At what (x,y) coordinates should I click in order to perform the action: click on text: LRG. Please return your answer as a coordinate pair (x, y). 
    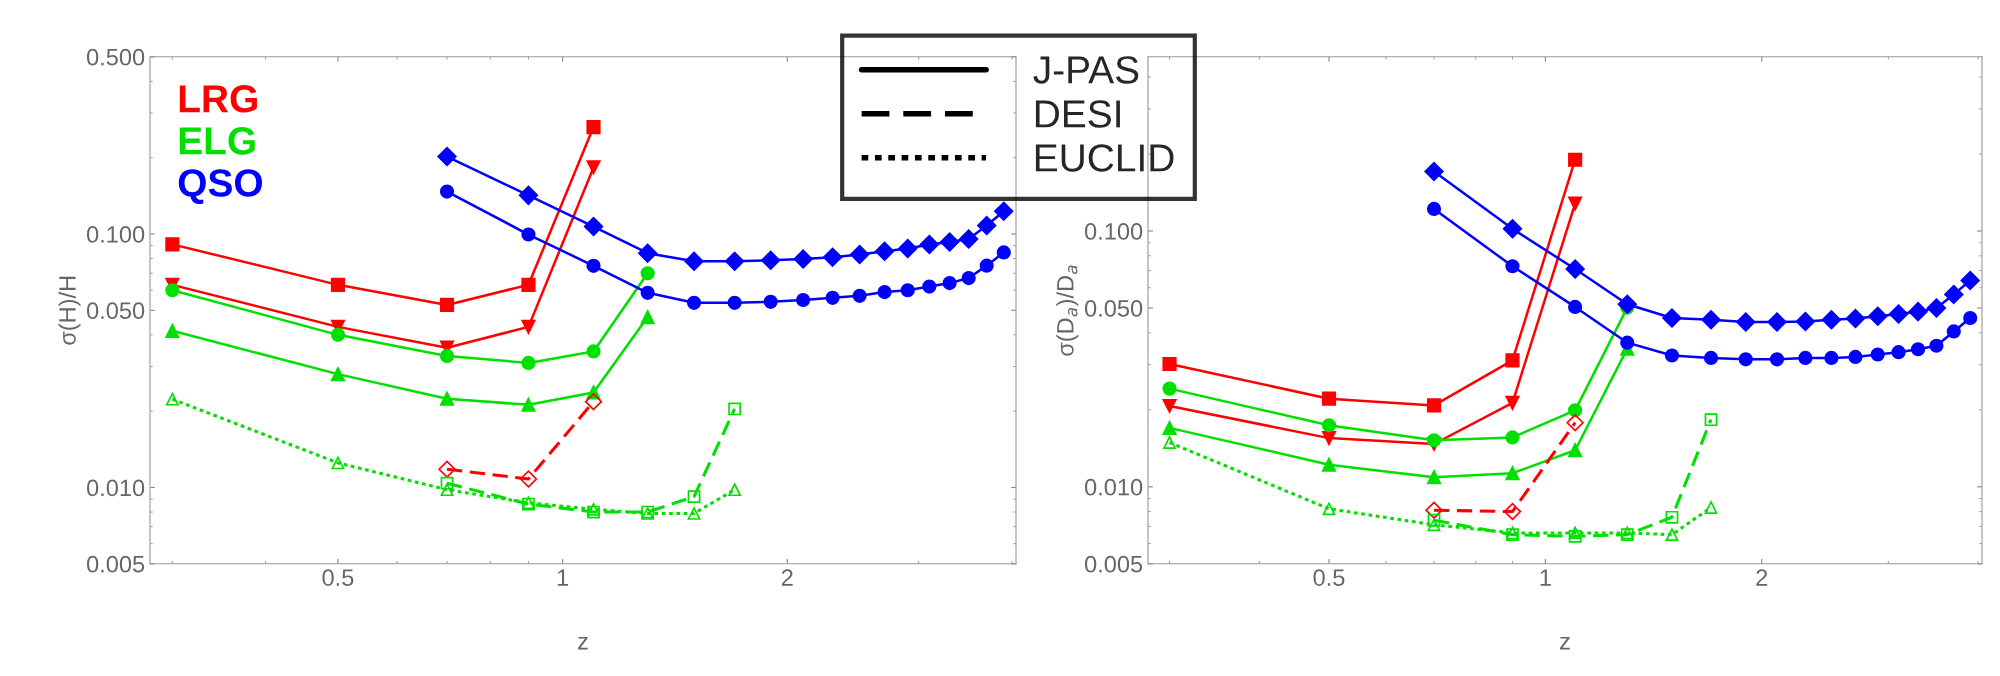
    Looking at the image, I should click on (218, 99).